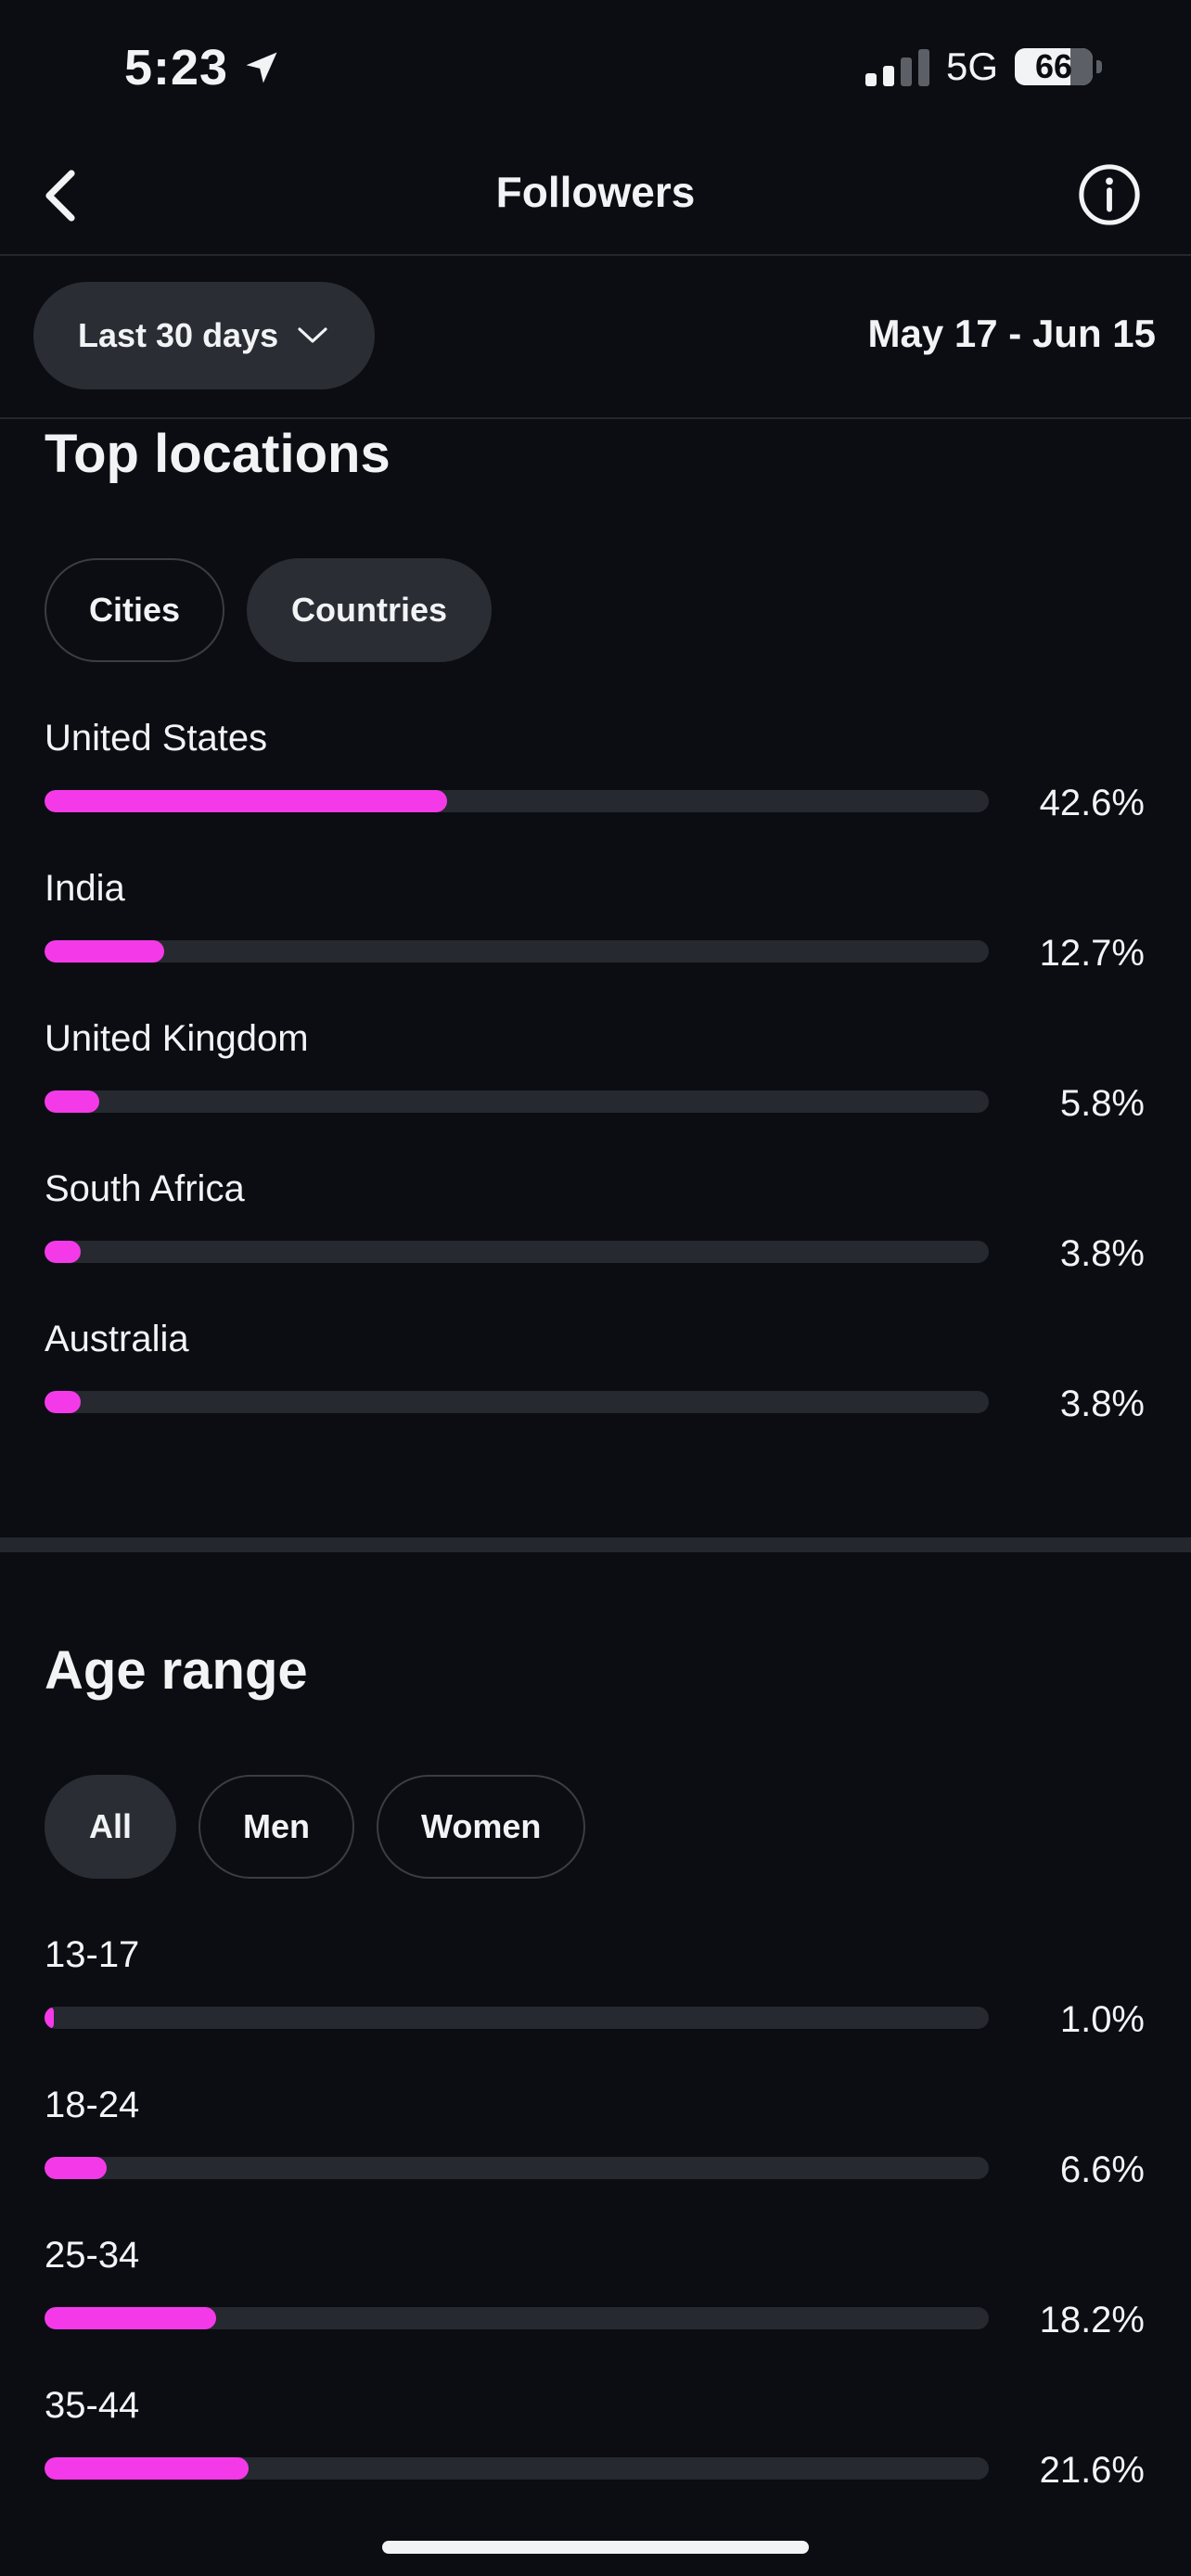  I want to click on home-indicator, so click(595, 2547).